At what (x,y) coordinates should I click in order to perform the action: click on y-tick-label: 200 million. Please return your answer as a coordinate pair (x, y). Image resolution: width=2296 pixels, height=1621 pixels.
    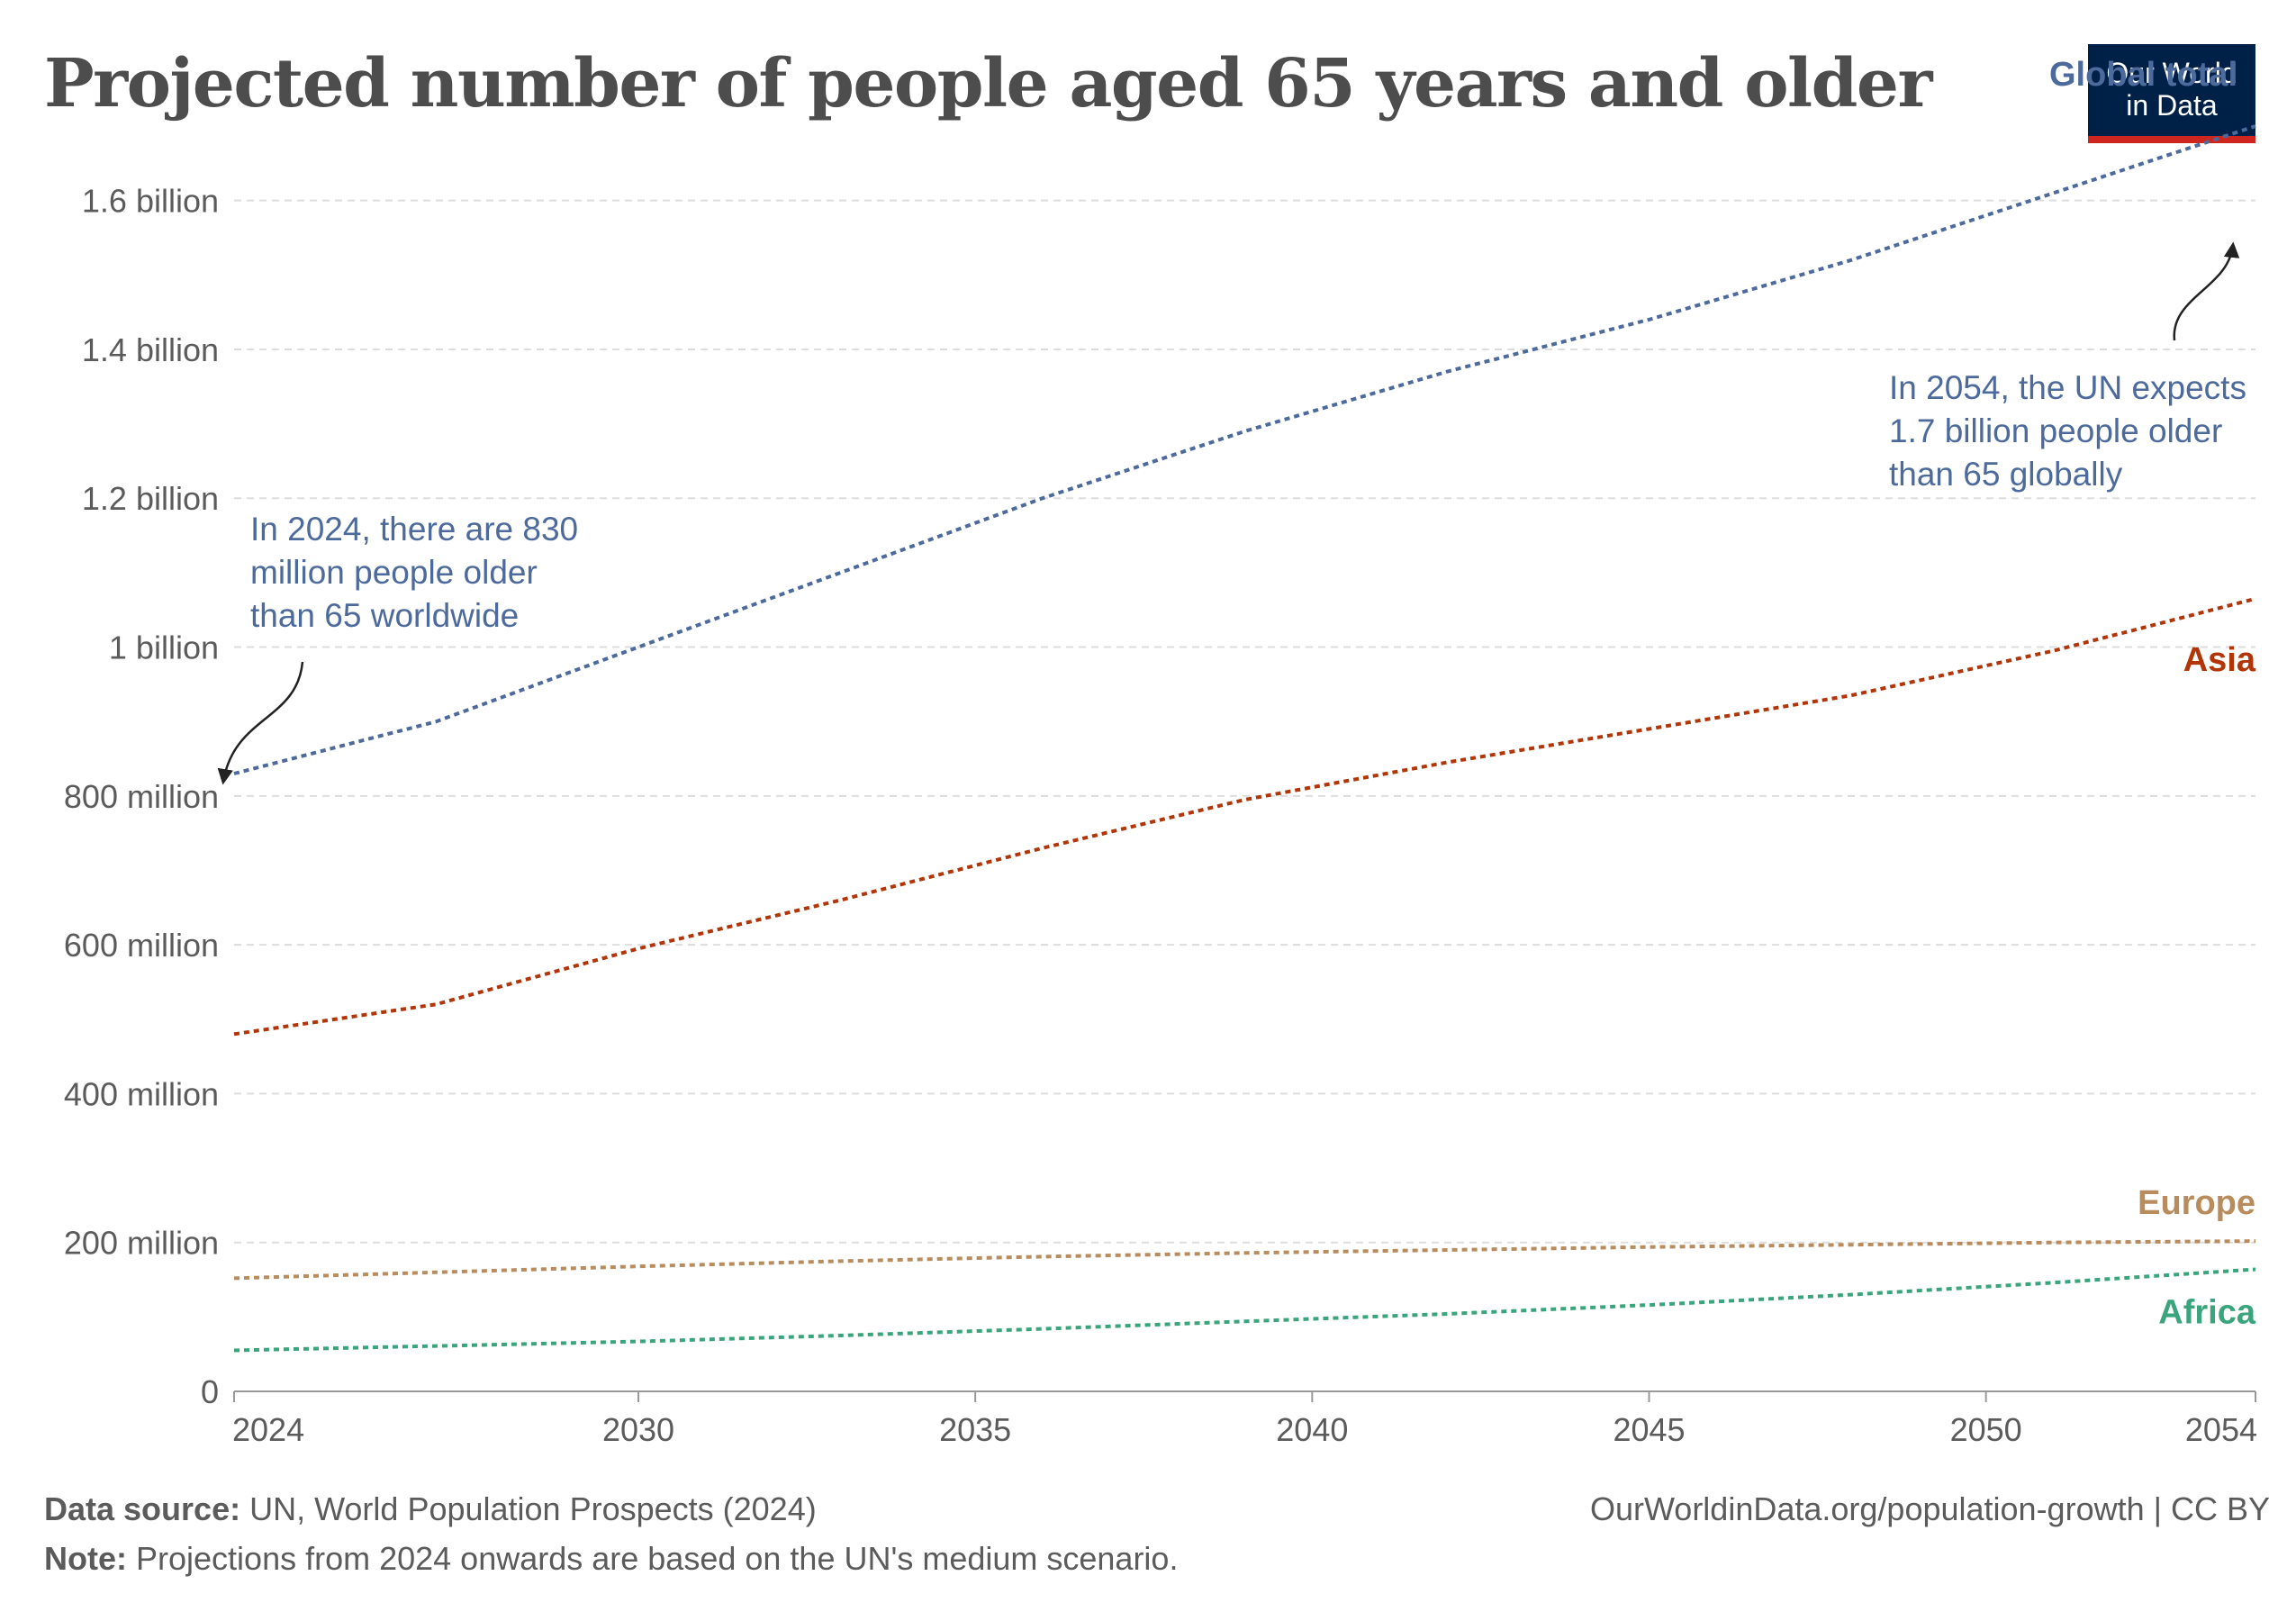
    Looking at the image, I should click on (141, 1243).